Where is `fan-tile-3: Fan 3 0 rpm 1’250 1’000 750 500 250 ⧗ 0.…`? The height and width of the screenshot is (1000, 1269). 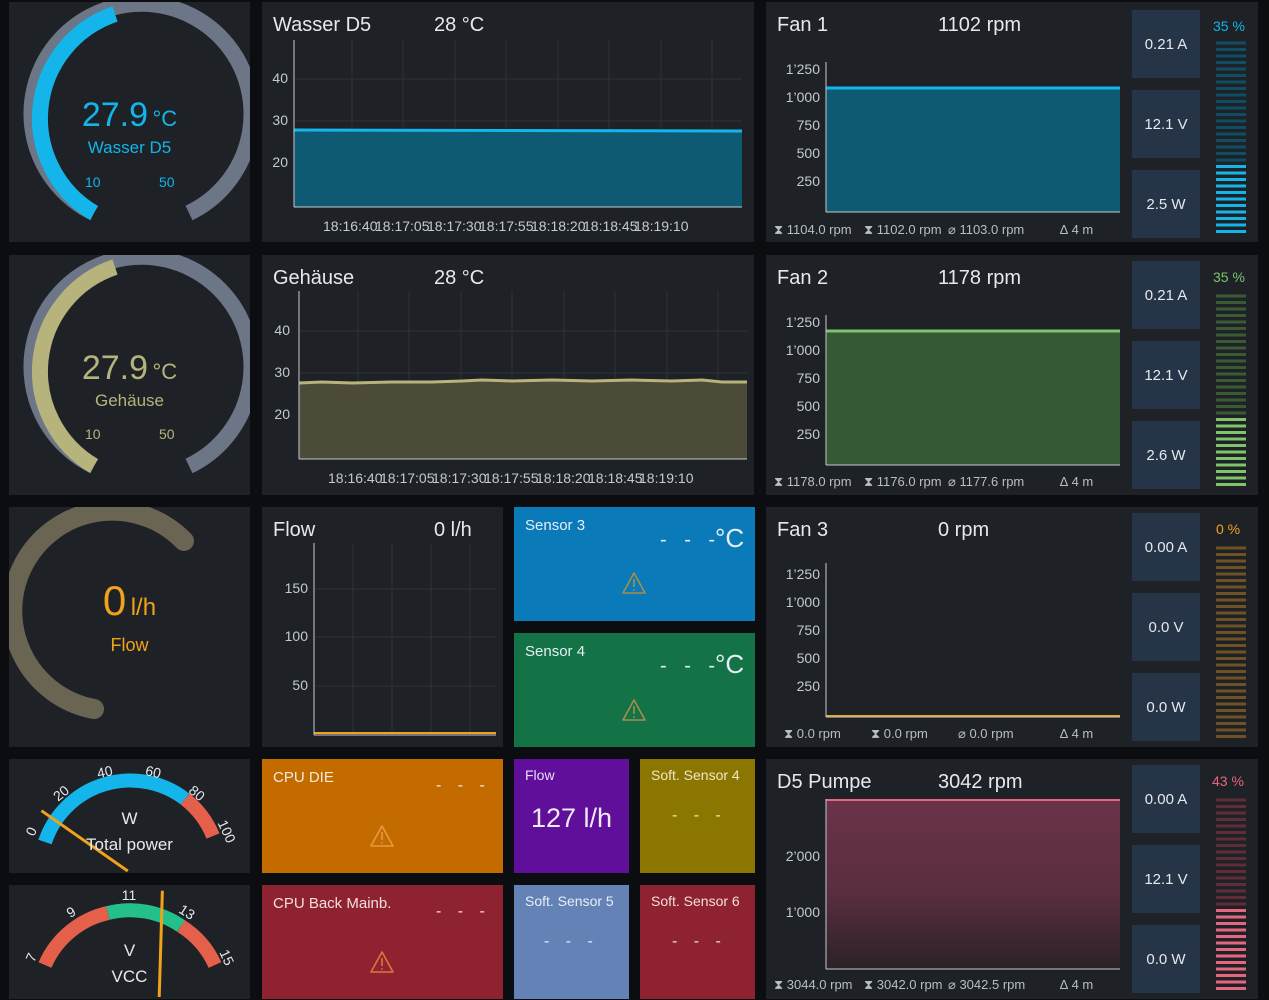
fan-tile-3: Fan 3 0 rpm 1’250 1’000 750 500 250 ⧗ 0.… is located at coordinates (1012, 627).